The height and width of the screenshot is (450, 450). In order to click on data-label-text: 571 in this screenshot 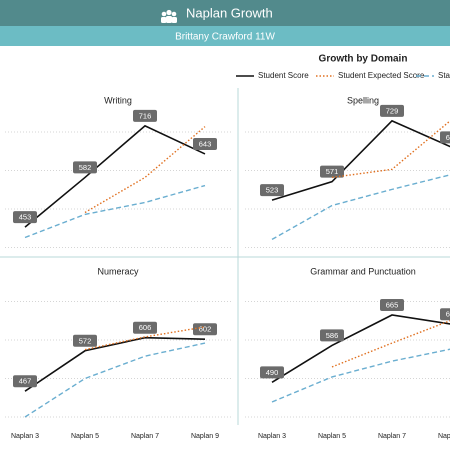, I will do `click(332, 171)`.